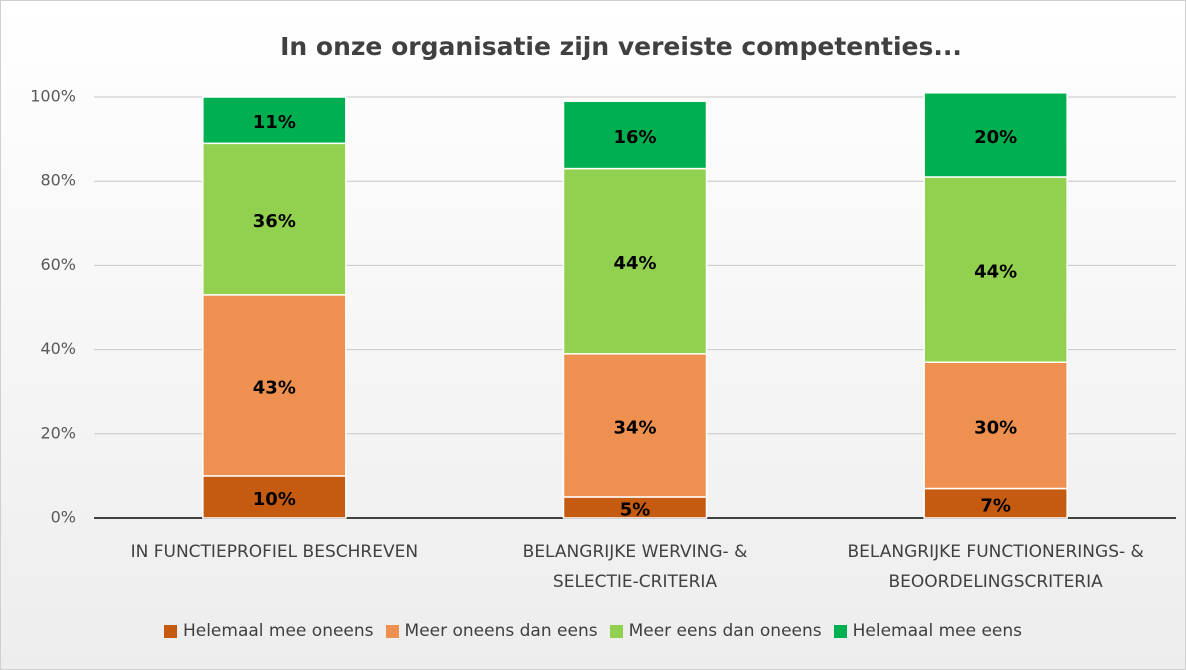 This screenshot has width=1186, height=670. I want to click on data-label: 20%, so click(995, 137).